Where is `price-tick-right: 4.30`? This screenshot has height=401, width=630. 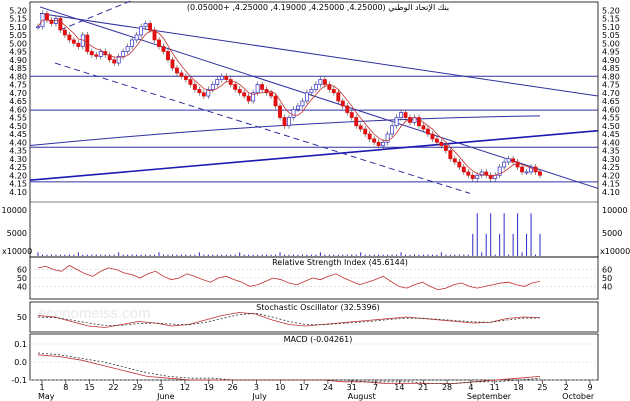
price-tick-right: 4.30 is located at coordinates (611, 159).